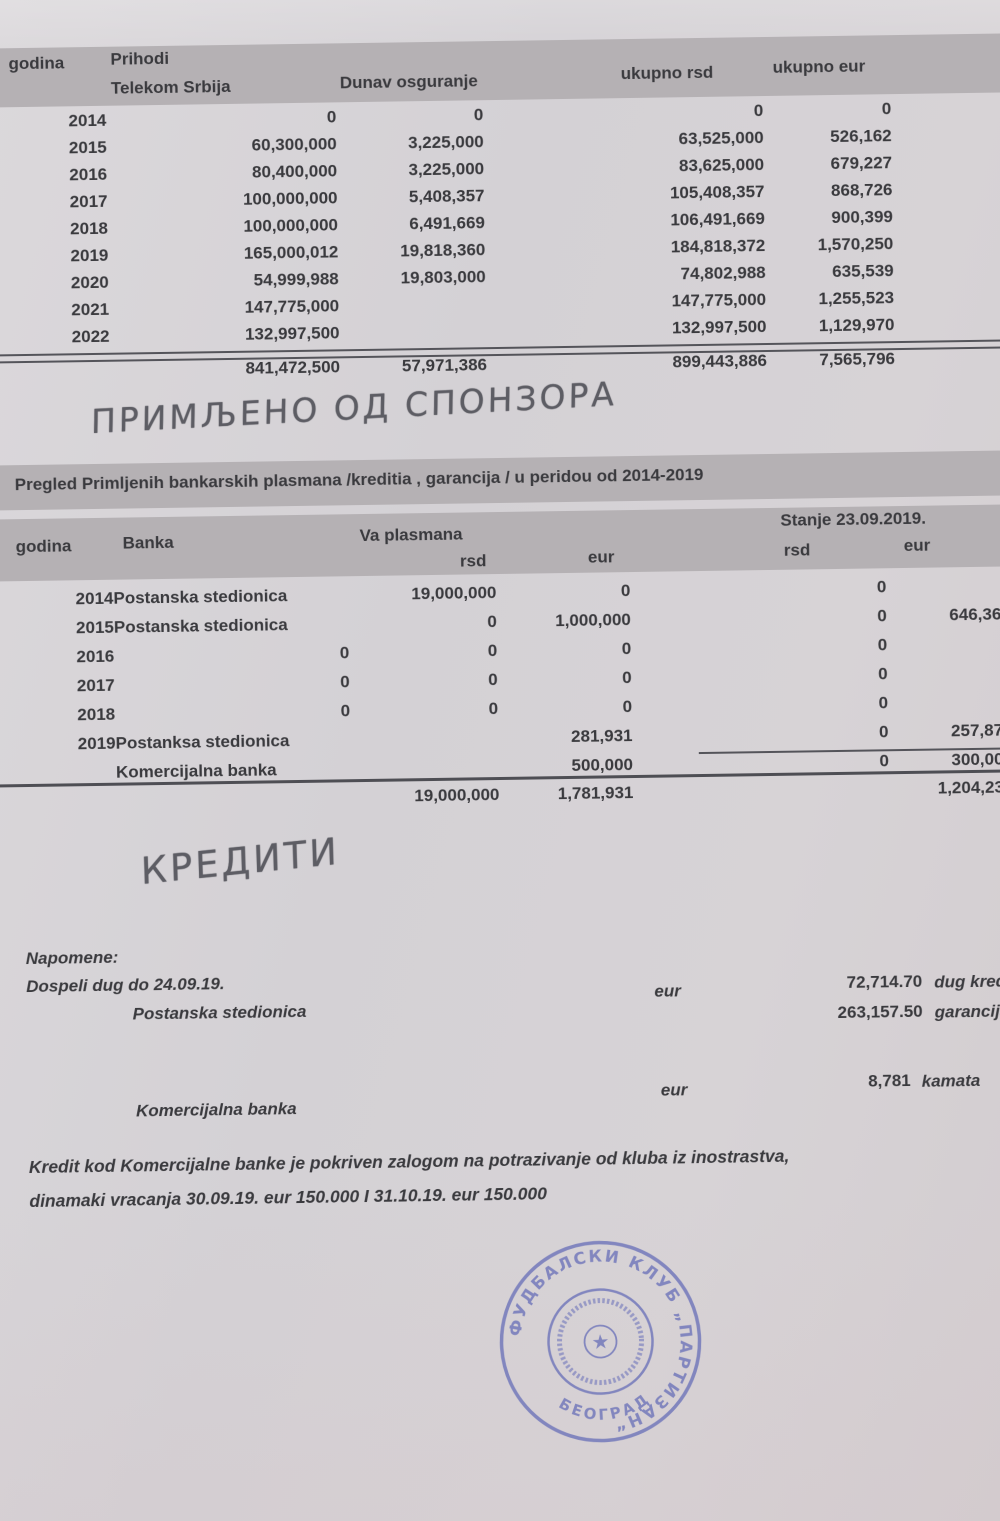 This screenshot has height=1521, width=1000. I want to click on cell-ukupno-rsd: 147,775,000, so click(719, 299).